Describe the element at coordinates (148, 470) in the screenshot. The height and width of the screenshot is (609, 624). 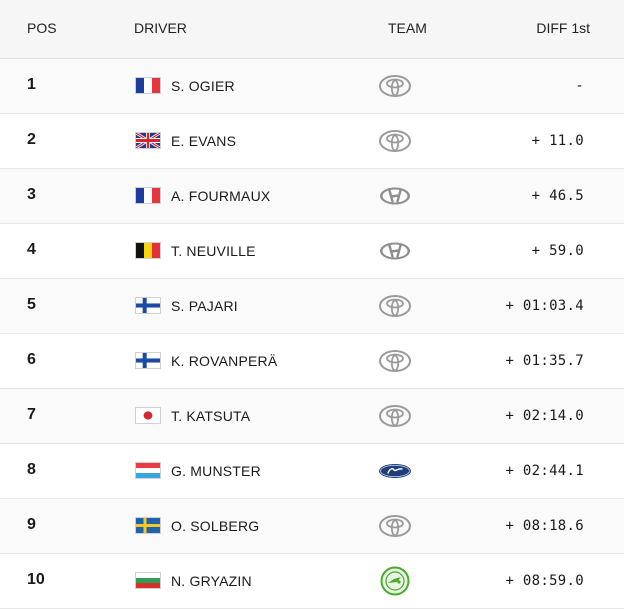
I see `luxembourg-flag` at that location.